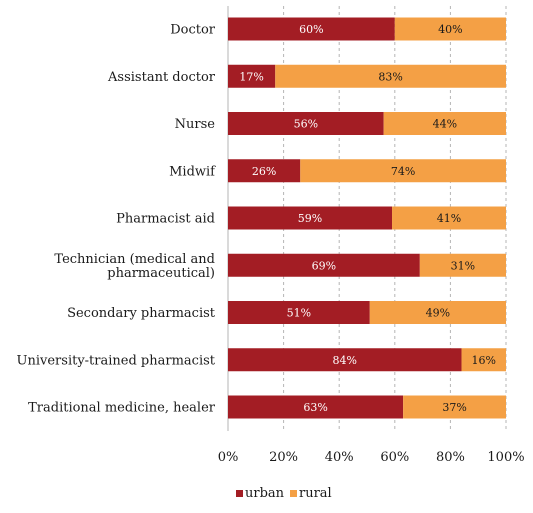 The image size is (533, 513). What do you see at coordinates (165, 219) in the screenshot?
I see `category-label: Pharmacist aid` at bounding box center [165, 219].